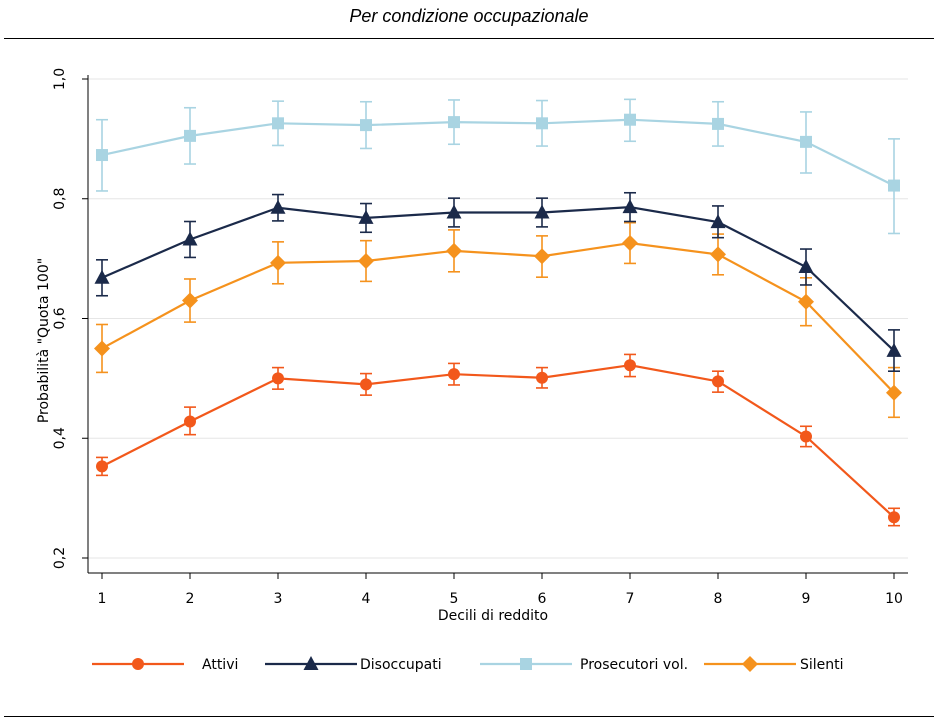  I want to click on x-tick-label: 6, so click(542, 599).